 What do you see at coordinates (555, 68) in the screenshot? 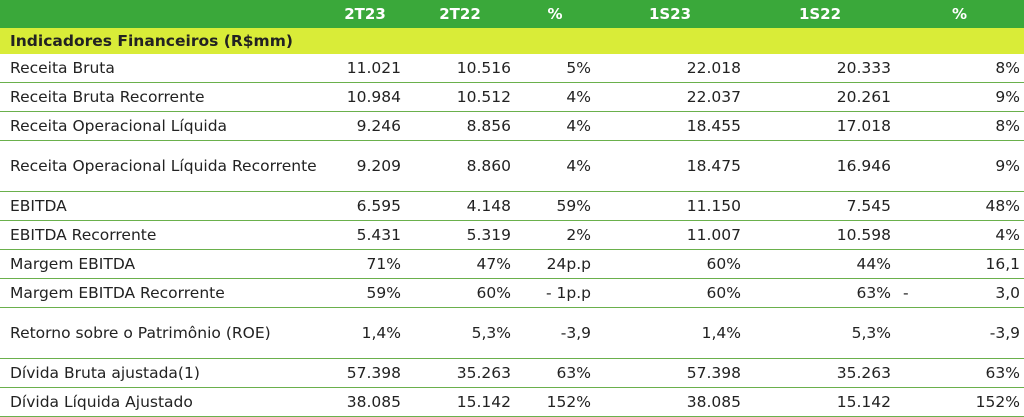
I see `row-value: 5%` at bounding box center [555, 68].